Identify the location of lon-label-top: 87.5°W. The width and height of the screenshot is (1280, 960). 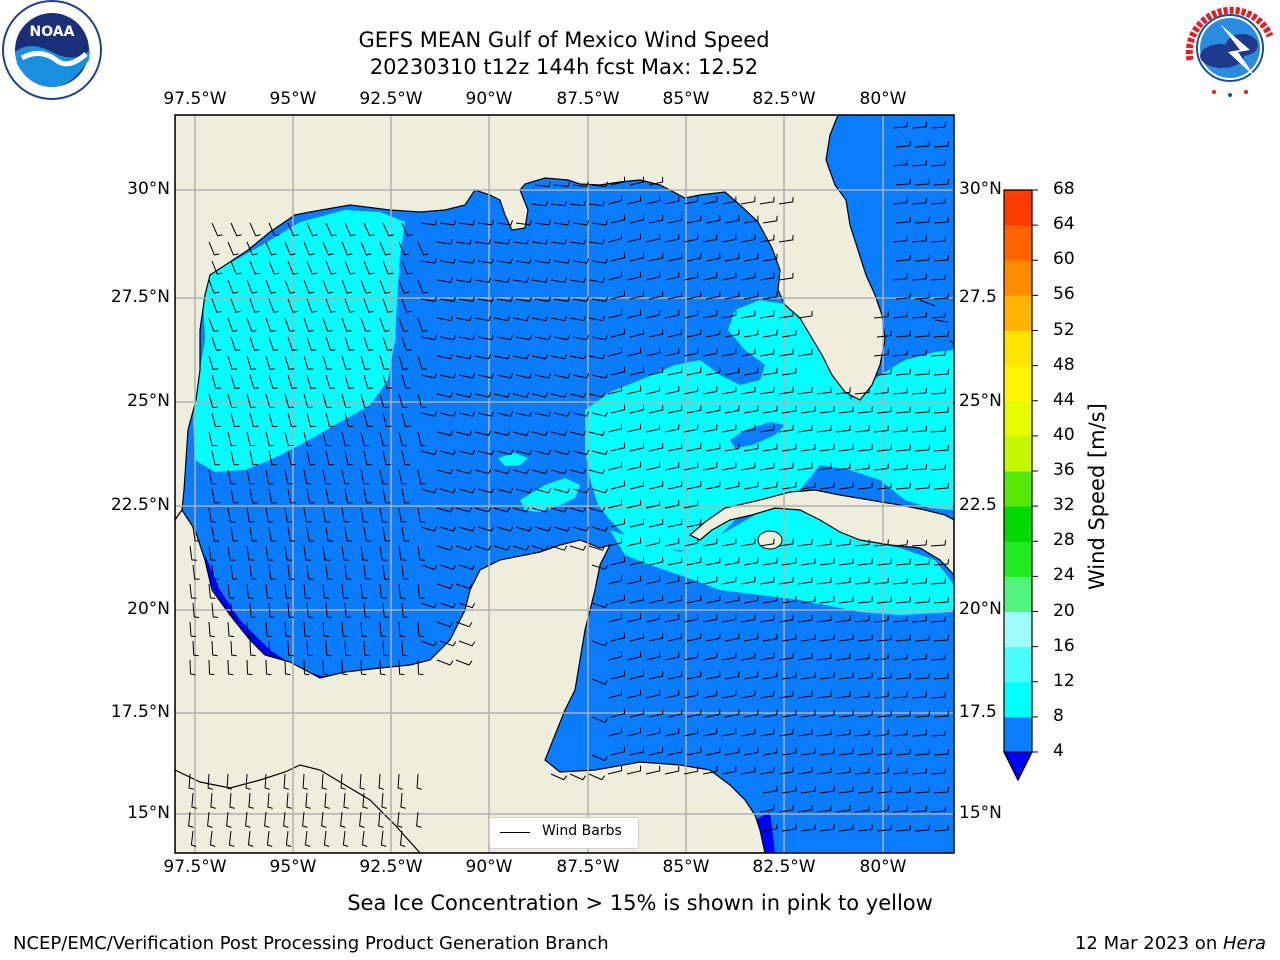
(588, 99).